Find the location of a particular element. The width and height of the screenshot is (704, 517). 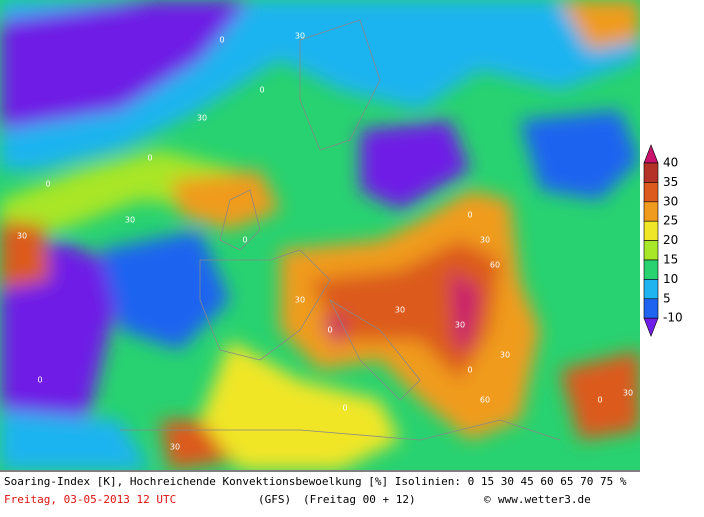

run: (Freitag 00 + 12) is located at coordinates (359, 499).